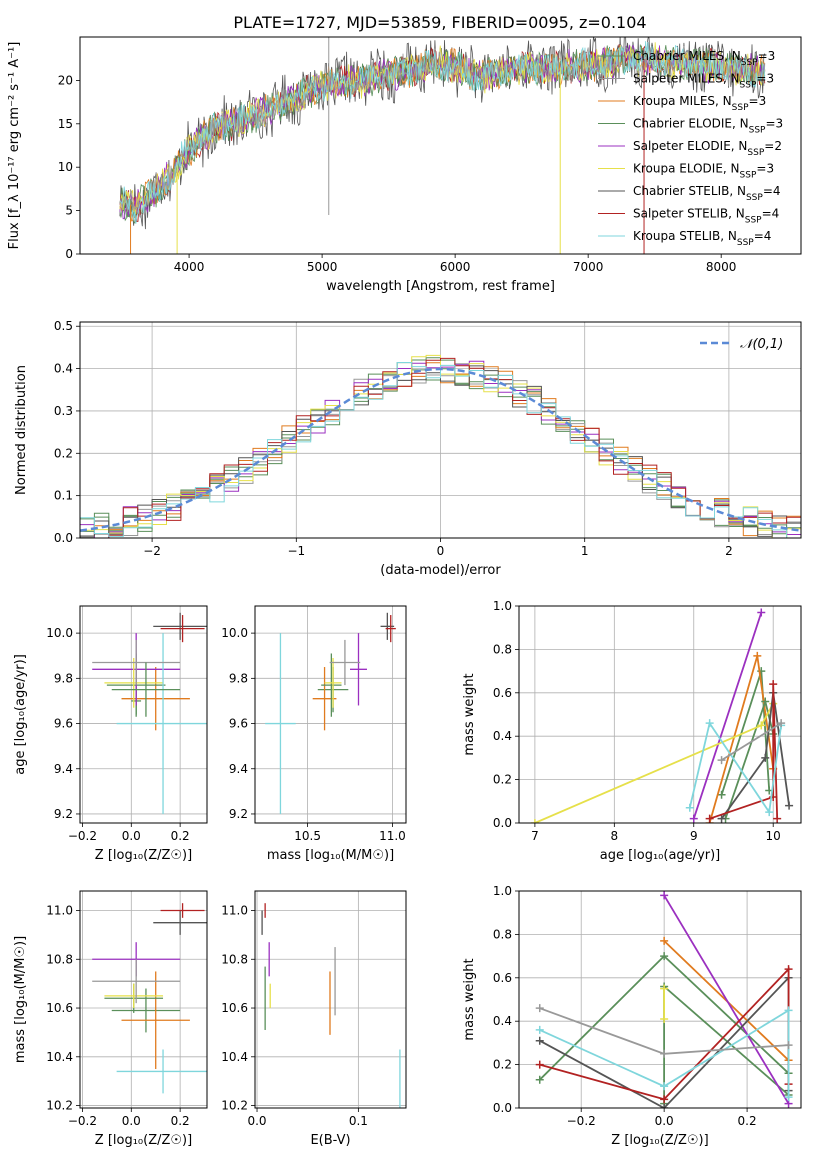  Describe the element at coordinates (707, 193) in the screenshot. I see `legend-label: Chabrier STELIB, NSSP=4` at that location.